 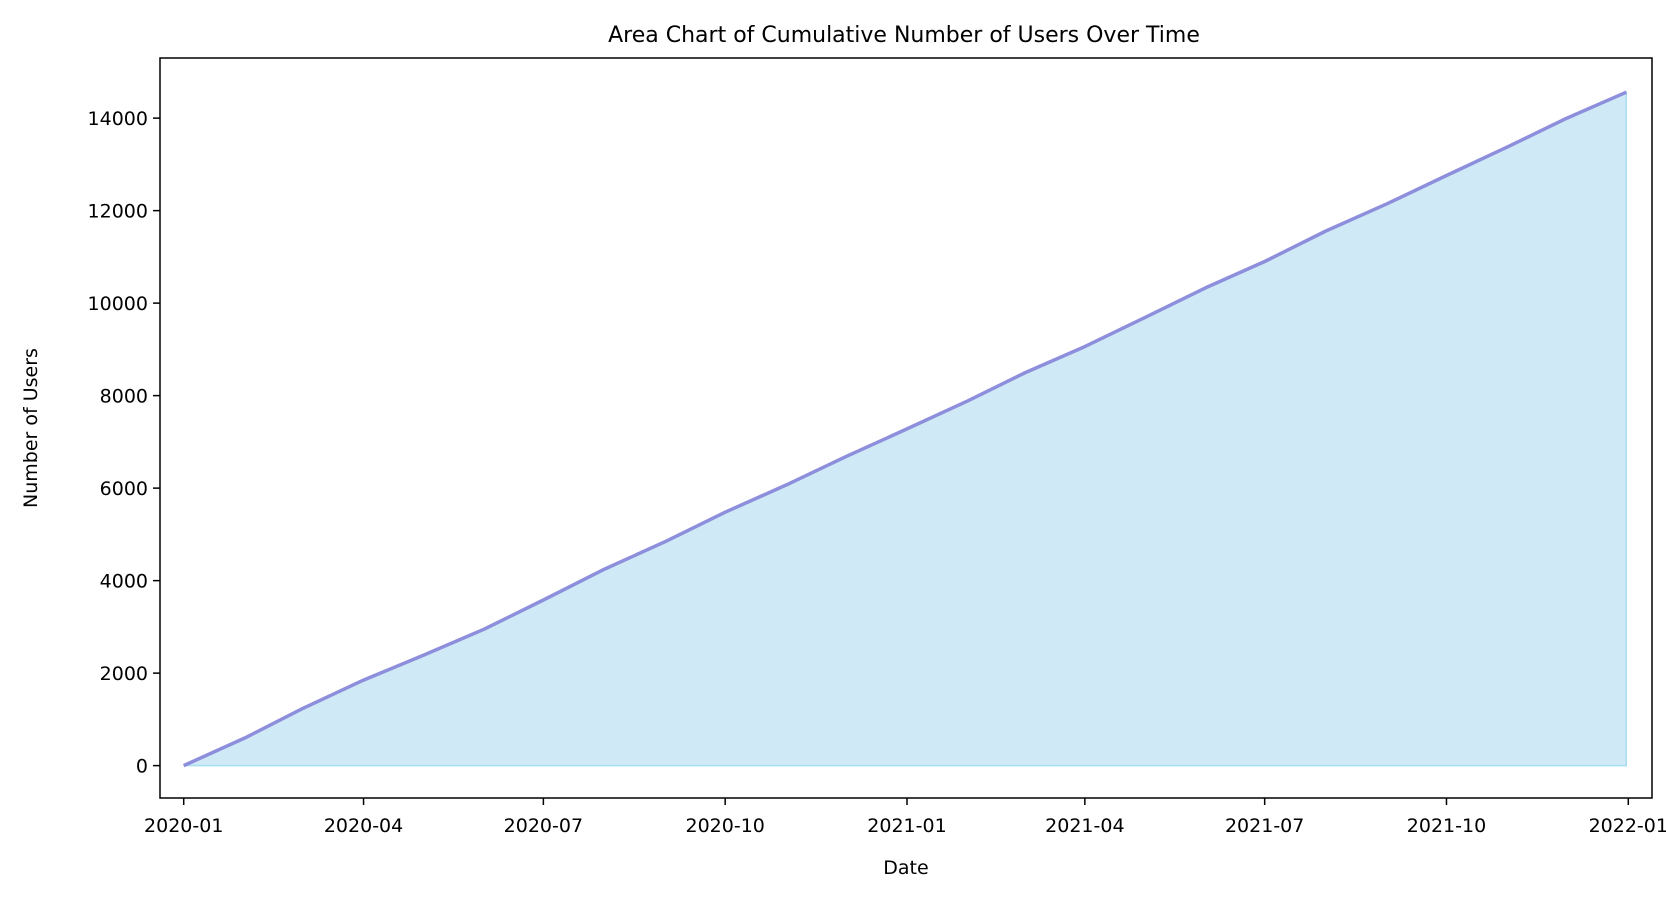 I want to click on x-tick-label: 2021-07, so click(x=1264, y=826).